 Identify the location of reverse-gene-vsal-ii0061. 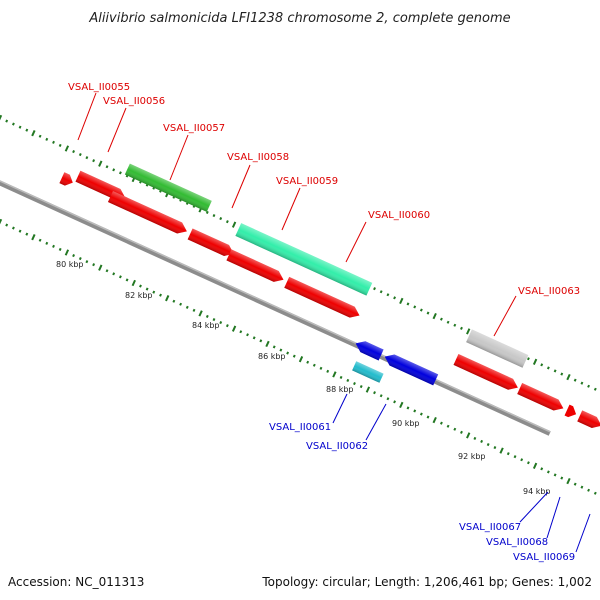
(368, 349).